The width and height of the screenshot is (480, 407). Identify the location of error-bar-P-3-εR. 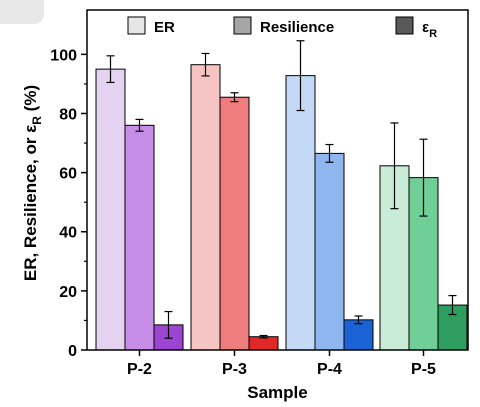
(263, 336).